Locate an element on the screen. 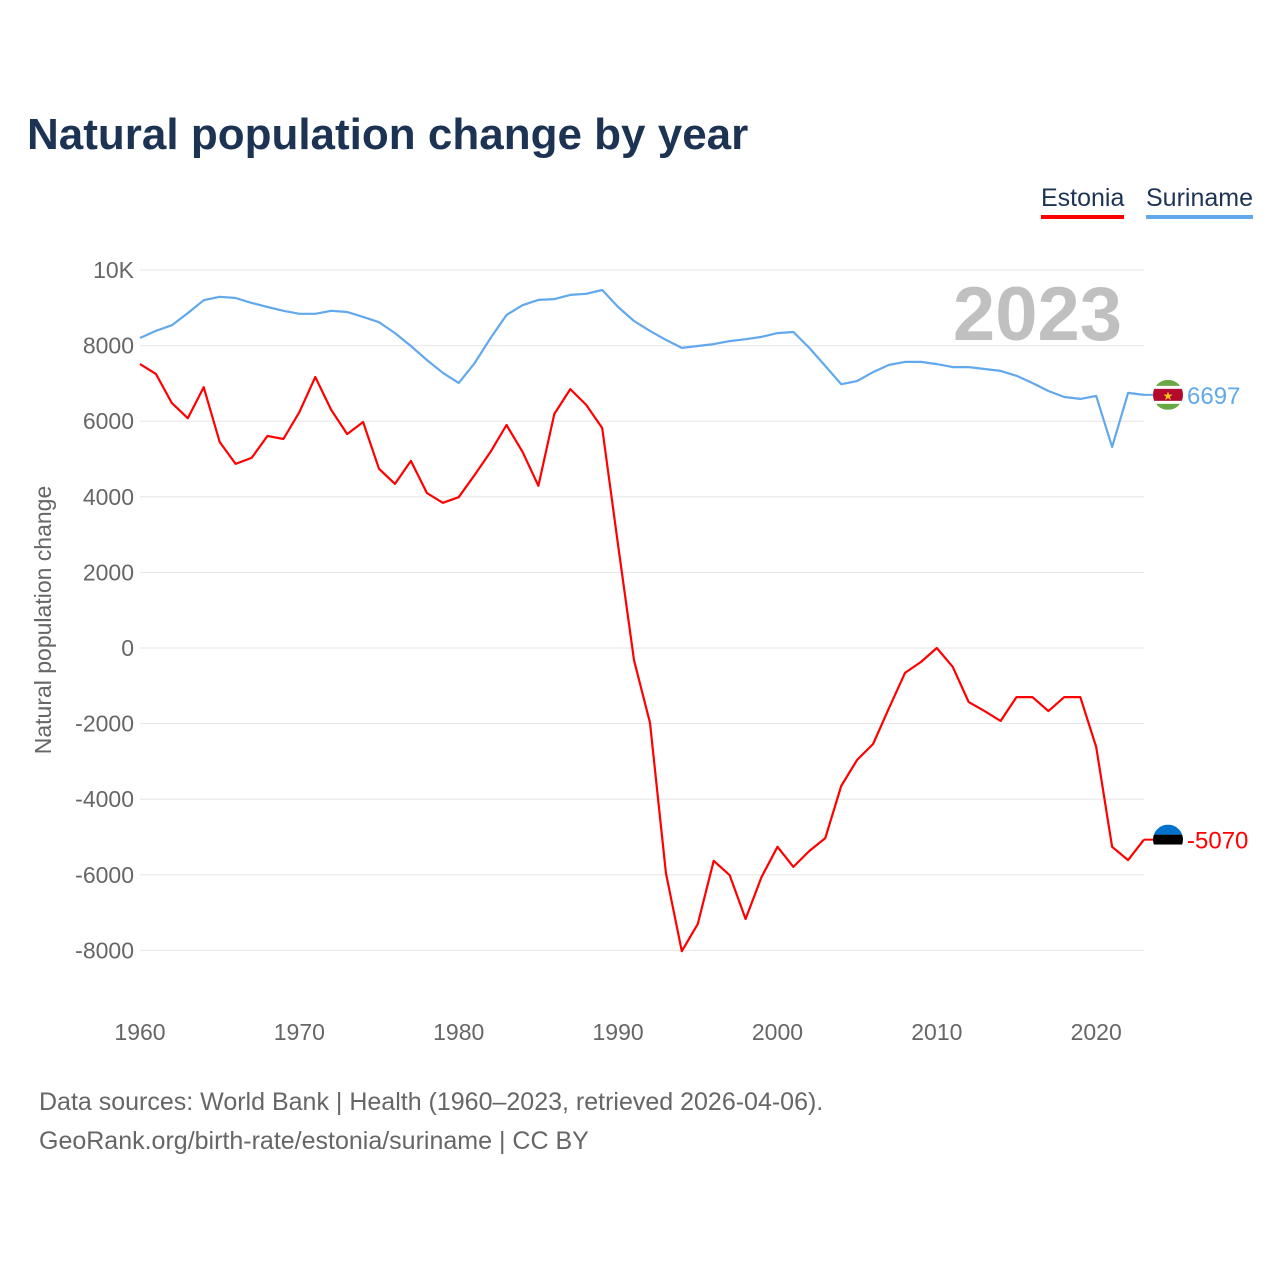 This screenshot has height=1280, width=1280. legend-item-suriname: Suriname is located at coordinates (1199, 201).